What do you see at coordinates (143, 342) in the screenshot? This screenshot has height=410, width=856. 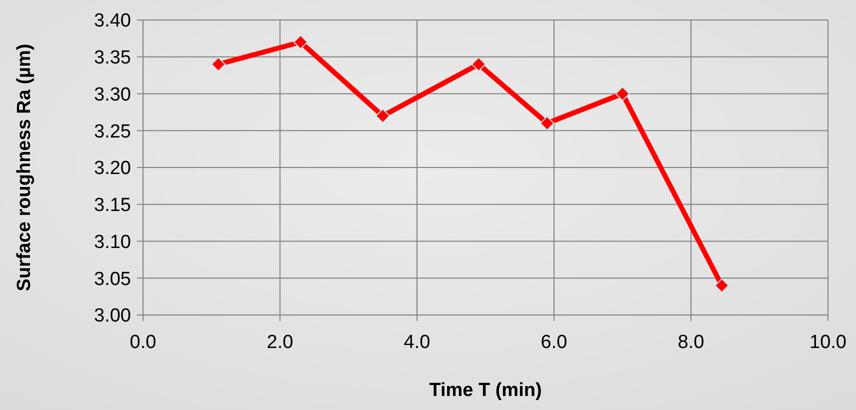 I see `x-tick-label: 0.0` at bounding box center [143, 342].